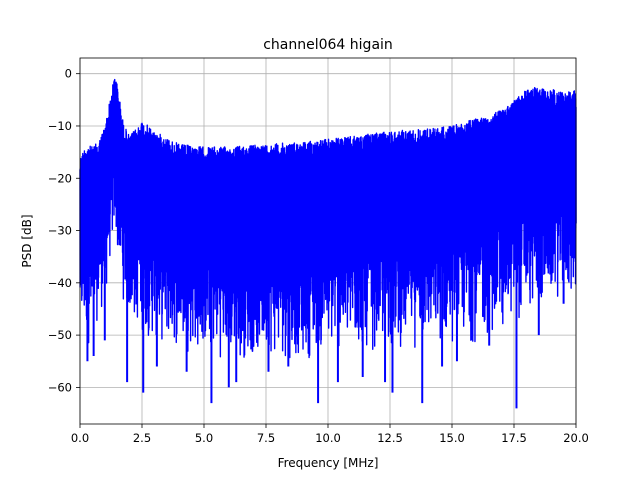 This screenshot has height=480, width=640. What do you see at coordinates (60, 335) in the screenshot?
I see `y-tick-label: −50` at bounding box center [60, 335].